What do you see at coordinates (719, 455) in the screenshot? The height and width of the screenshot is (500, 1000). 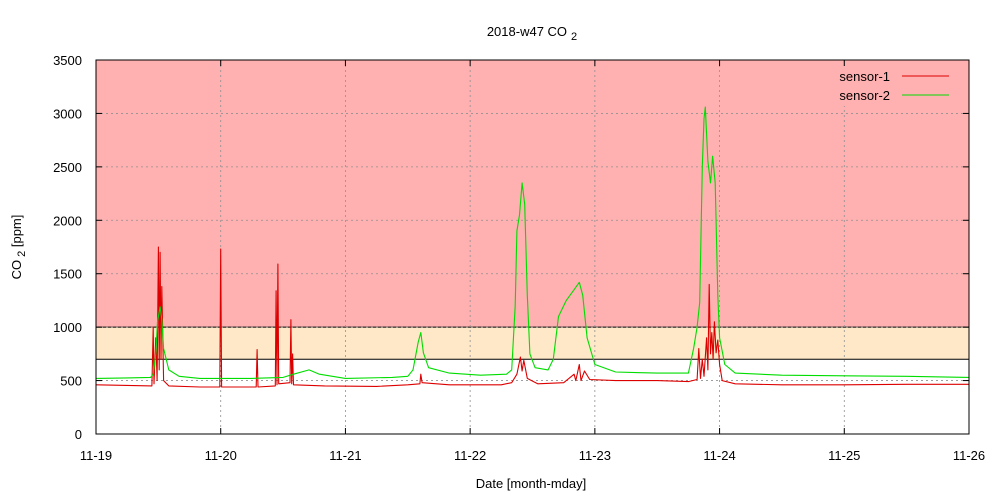 I see `x-tick-label-11-24: 11-24` at bounding box center [719, 455].